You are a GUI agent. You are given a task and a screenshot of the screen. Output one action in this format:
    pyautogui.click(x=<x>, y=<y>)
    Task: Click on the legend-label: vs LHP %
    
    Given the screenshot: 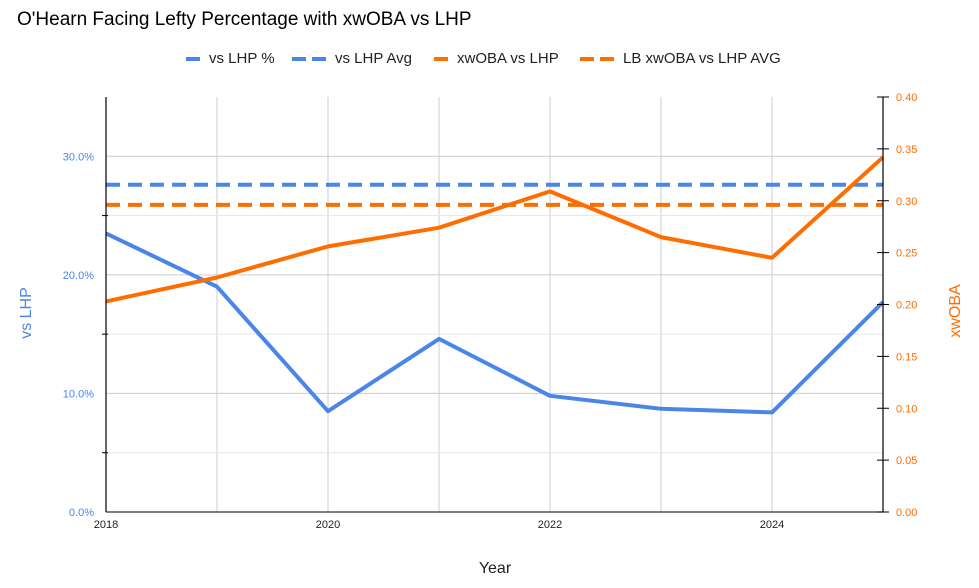 What is the action you would take?
    pyautogui.click(x=242, y=58)
    